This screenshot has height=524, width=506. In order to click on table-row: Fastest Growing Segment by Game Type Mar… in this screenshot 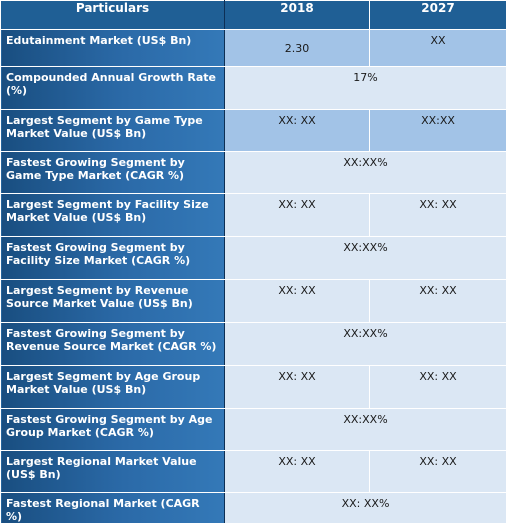, I will do `click(253, 172)`.